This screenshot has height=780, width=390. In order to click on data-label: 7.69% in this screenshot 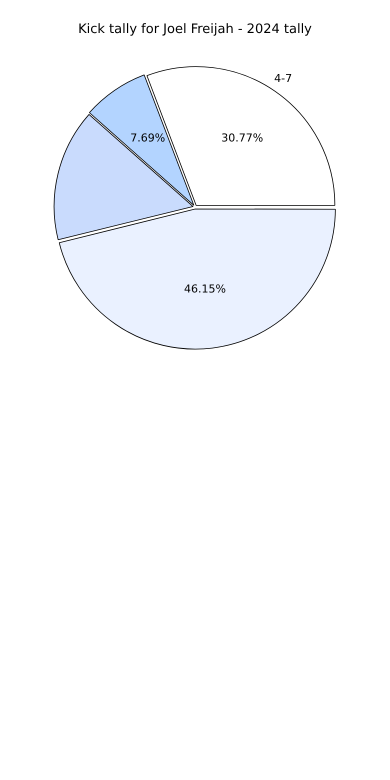, I will do `click(148, 137)`.